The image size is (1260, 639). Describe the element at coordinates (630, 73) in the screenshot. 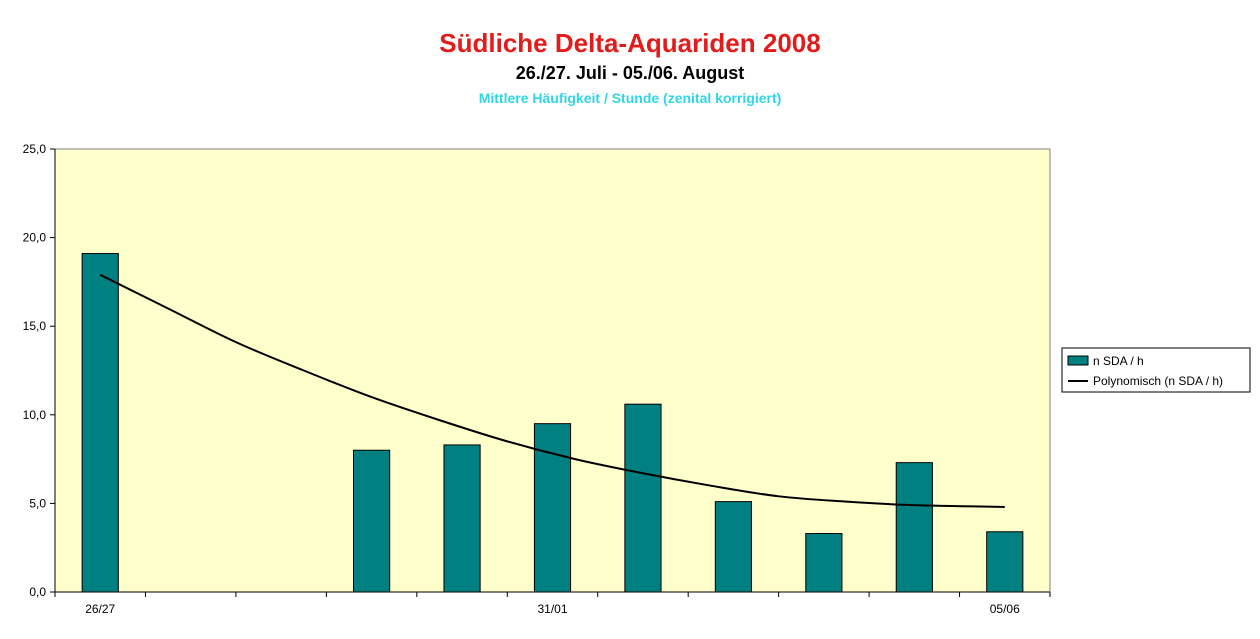

I see `chart-subtitle: 26./27. Juli - 05./06. August` at that location.